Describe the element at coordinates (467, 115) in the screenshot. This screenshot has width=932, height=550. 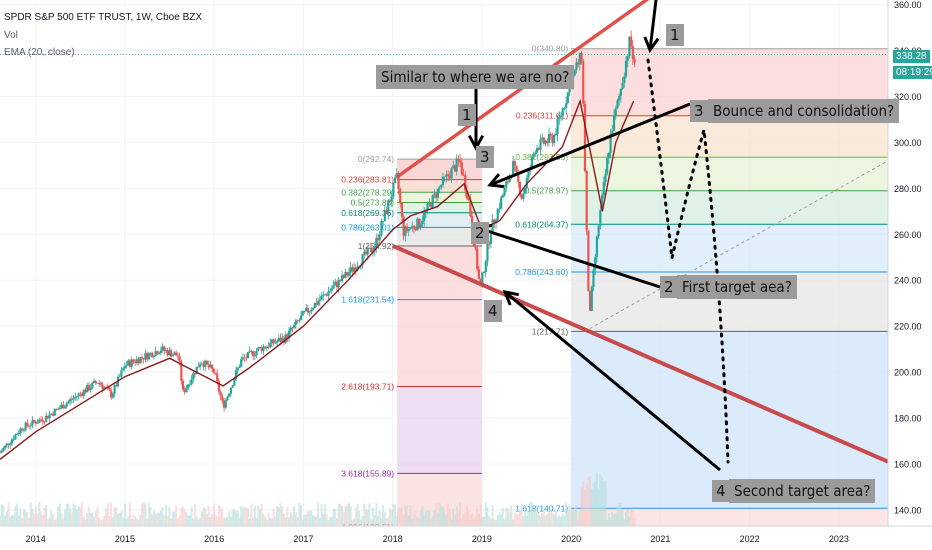
I see `wave-number-1-left: 1` at that location.